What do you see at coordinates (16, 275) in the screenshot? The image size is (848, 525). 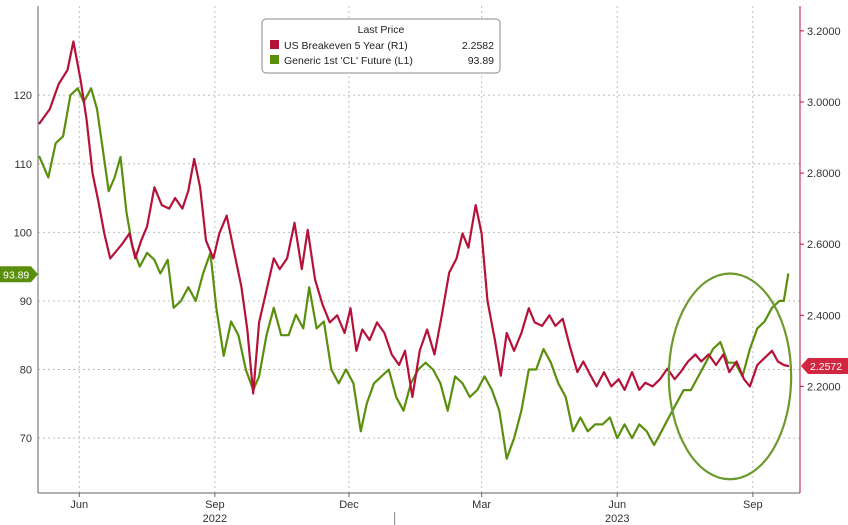 I see `last-value-badge-left-text: 93.89` at bounding box center [16, 275].